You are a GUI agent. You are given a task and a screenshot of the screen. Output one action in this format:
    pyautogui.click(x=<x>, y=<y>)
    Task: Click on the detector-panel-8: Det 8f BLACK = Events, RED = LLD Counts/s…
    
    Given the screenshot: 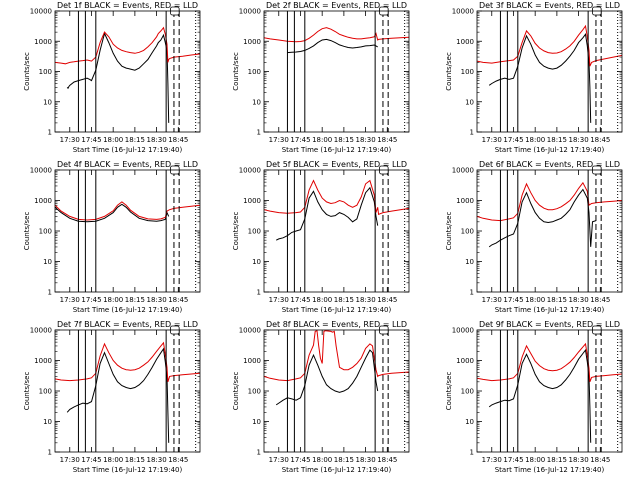 What is the action you would take?
    pyautogui.click(x=321, y=397)
    